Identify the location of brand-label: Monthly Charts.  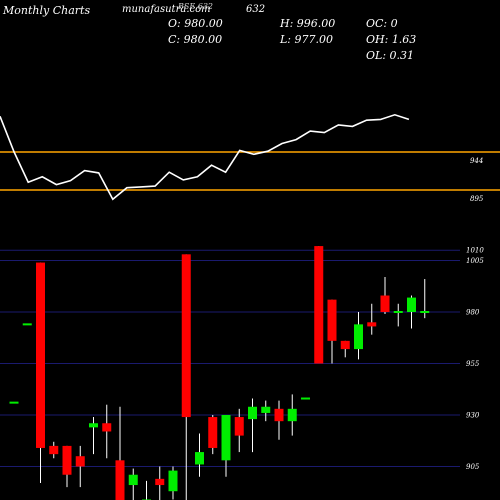
(47, 10).